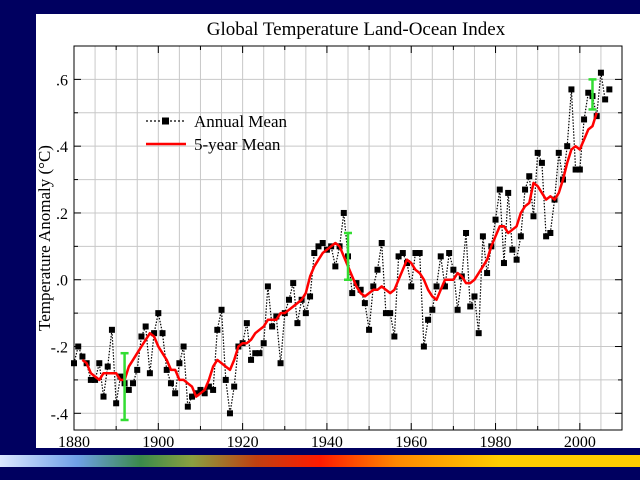  Describe the element at coordinates (158, 442) in the screenshot. I see `x-tick-label: 1900` at that location.